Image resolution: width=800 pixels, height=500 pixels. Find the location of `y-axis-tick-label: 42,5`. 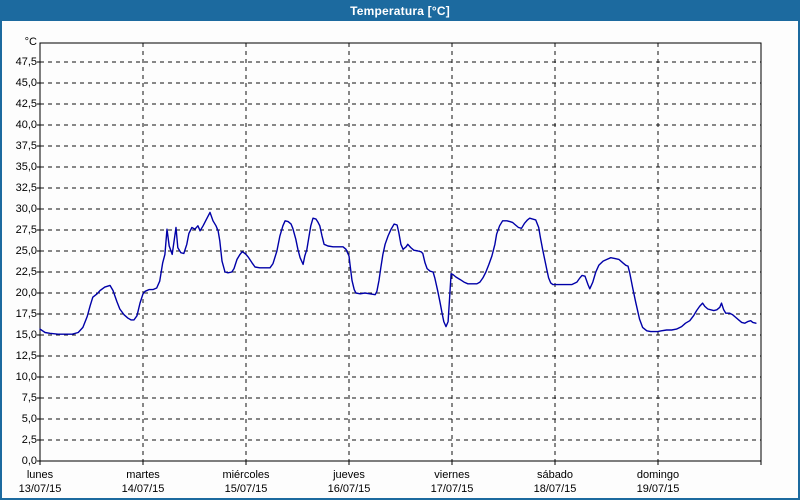

y-axis-tick-label: 42,5 is located at coordinates (26, 104).